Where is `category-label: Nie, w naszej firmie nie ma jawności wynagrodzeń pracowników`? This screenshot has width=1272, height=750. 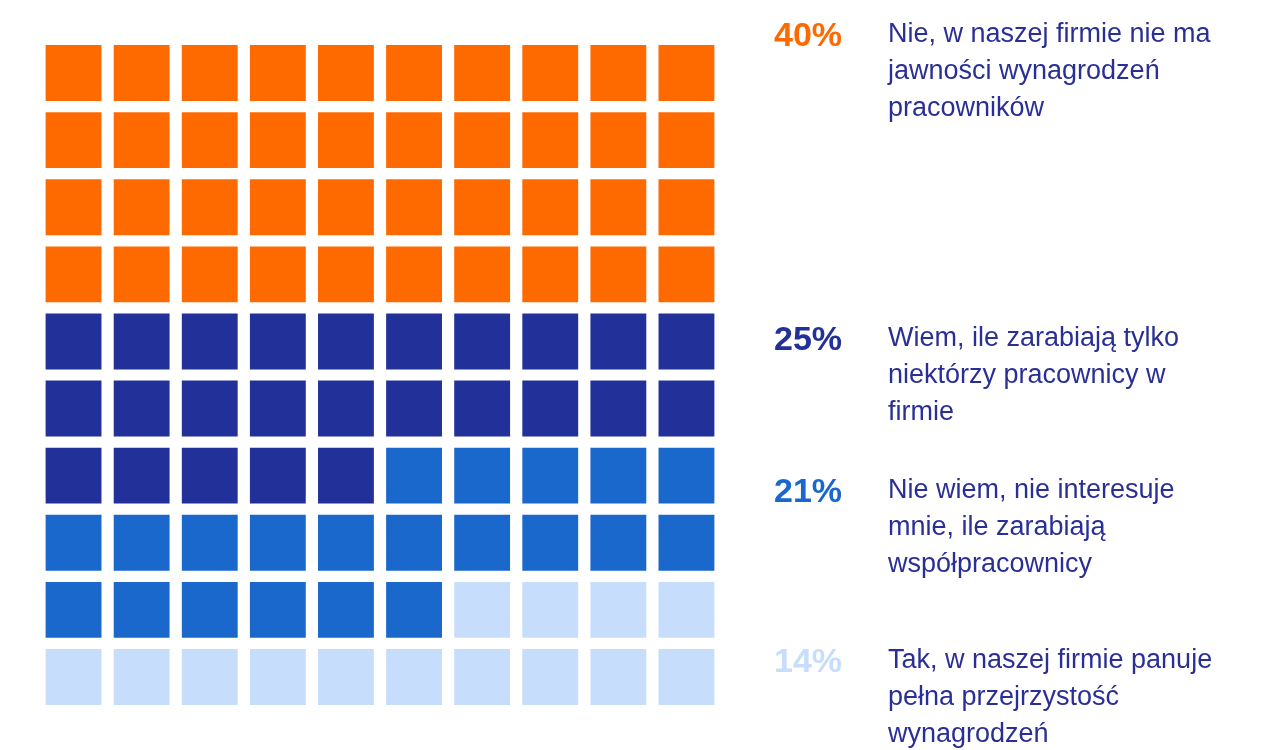 category-label: Nie, w naszej firmie nie ma jawności wynagrodzeń pracowników is located at coordinates (1050, 70).